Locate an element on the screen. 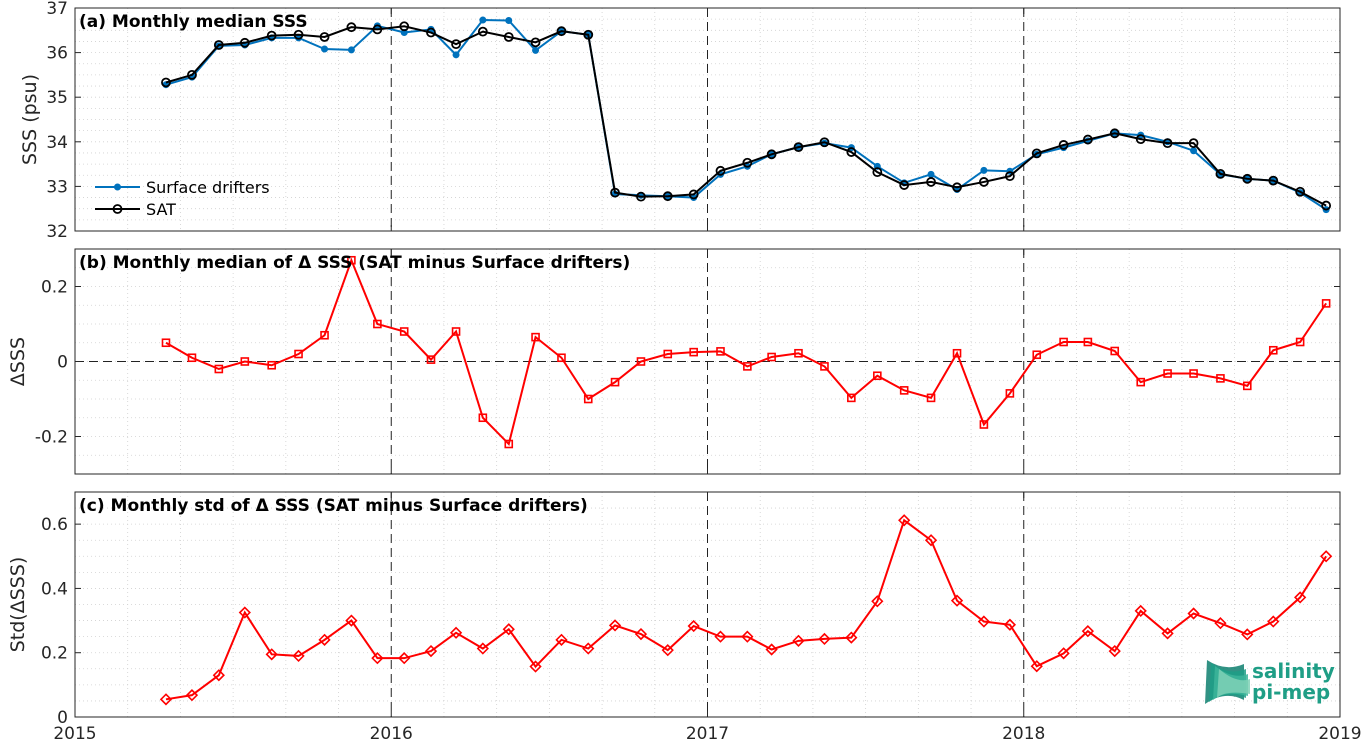  x-tick-label: 2017 is located at coordinates (707, 734).